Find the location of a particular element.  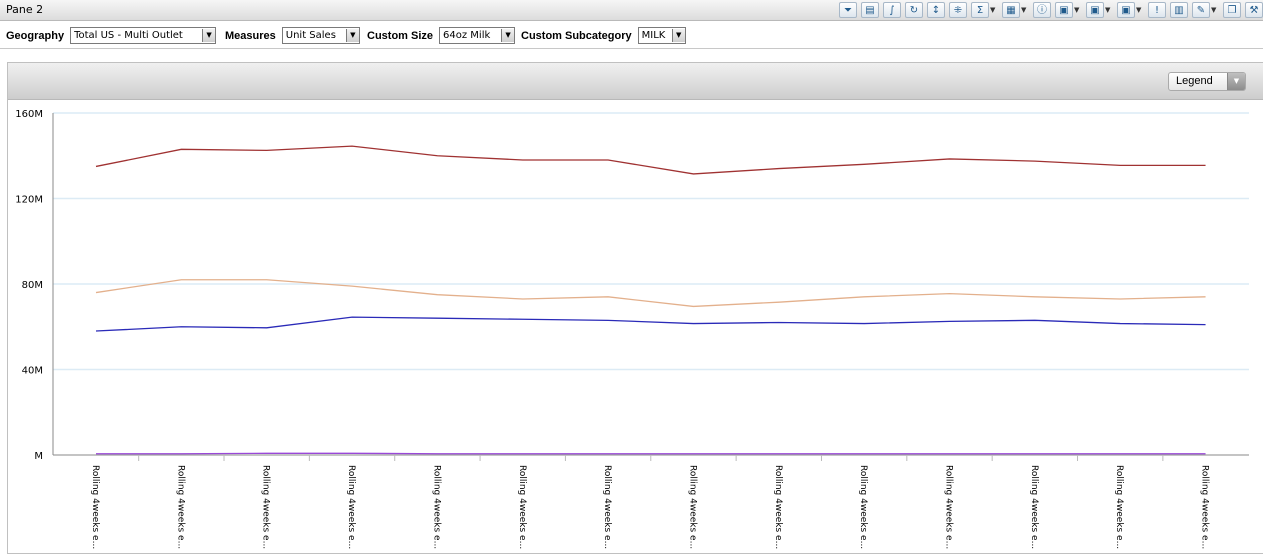

excel2-icon: ▣ is located at coordinates (1095, 10).